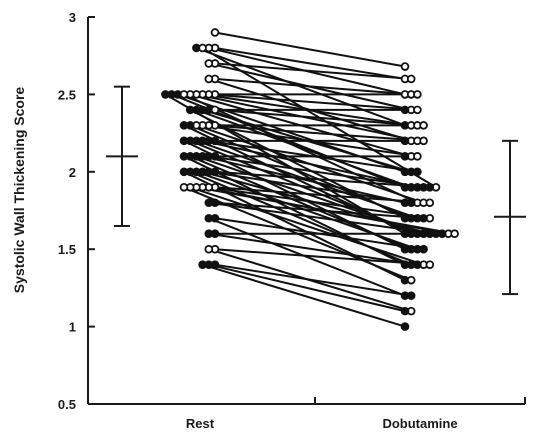  Describe the element at coordinates (67, 249) in the screenshot. I see `y-tick-label: 1.5` at that location.